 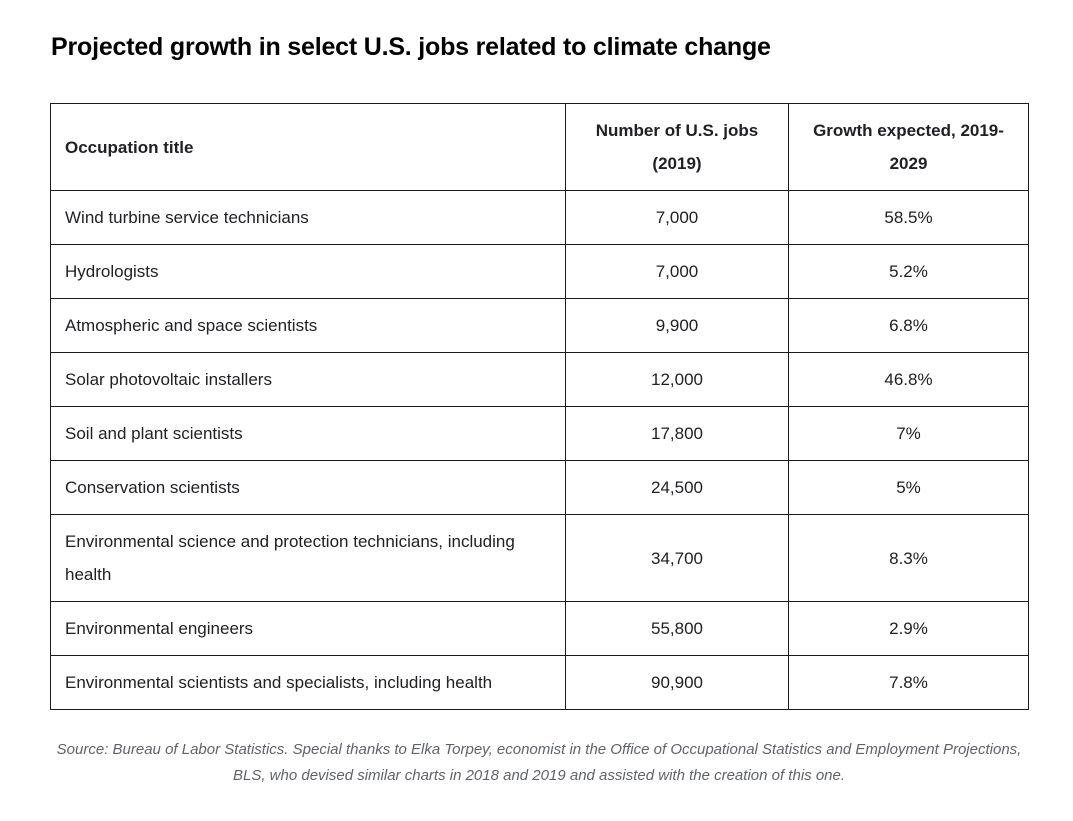 What do you see at coordinates (308, 325) in the screenshot?
I see `occupation-cell: Atmospheric and space scientists` at bounding box center [308, 325].